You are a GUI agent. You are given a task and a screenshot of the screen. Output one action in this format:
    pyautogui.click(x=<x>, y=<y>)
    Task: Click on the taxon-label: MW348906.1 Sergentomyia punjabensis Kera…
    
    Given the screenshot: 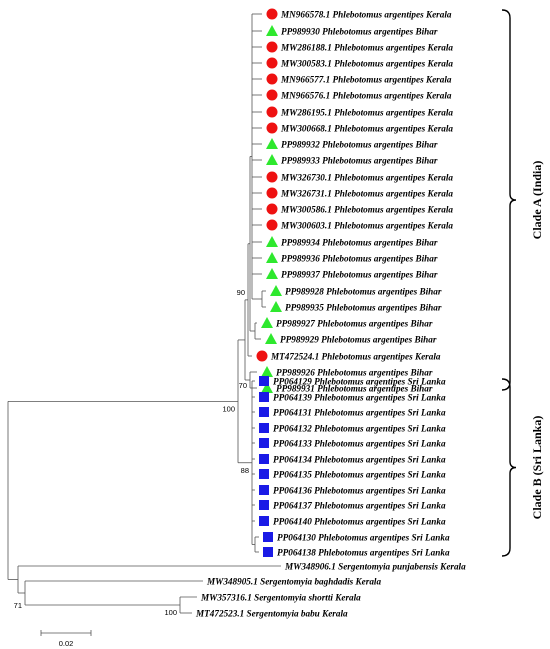 What is the action you would take?
    pyautogui.click(x=375, y=566)
    